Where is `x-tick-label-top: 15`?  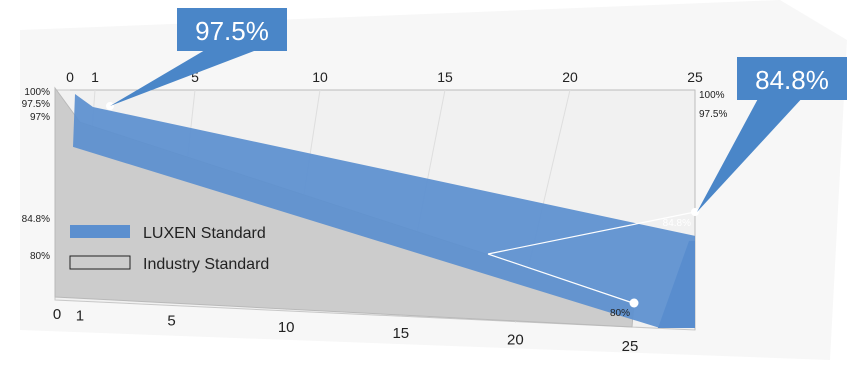 x-tick-label-top: 15 is located at coordinates (445, 77).